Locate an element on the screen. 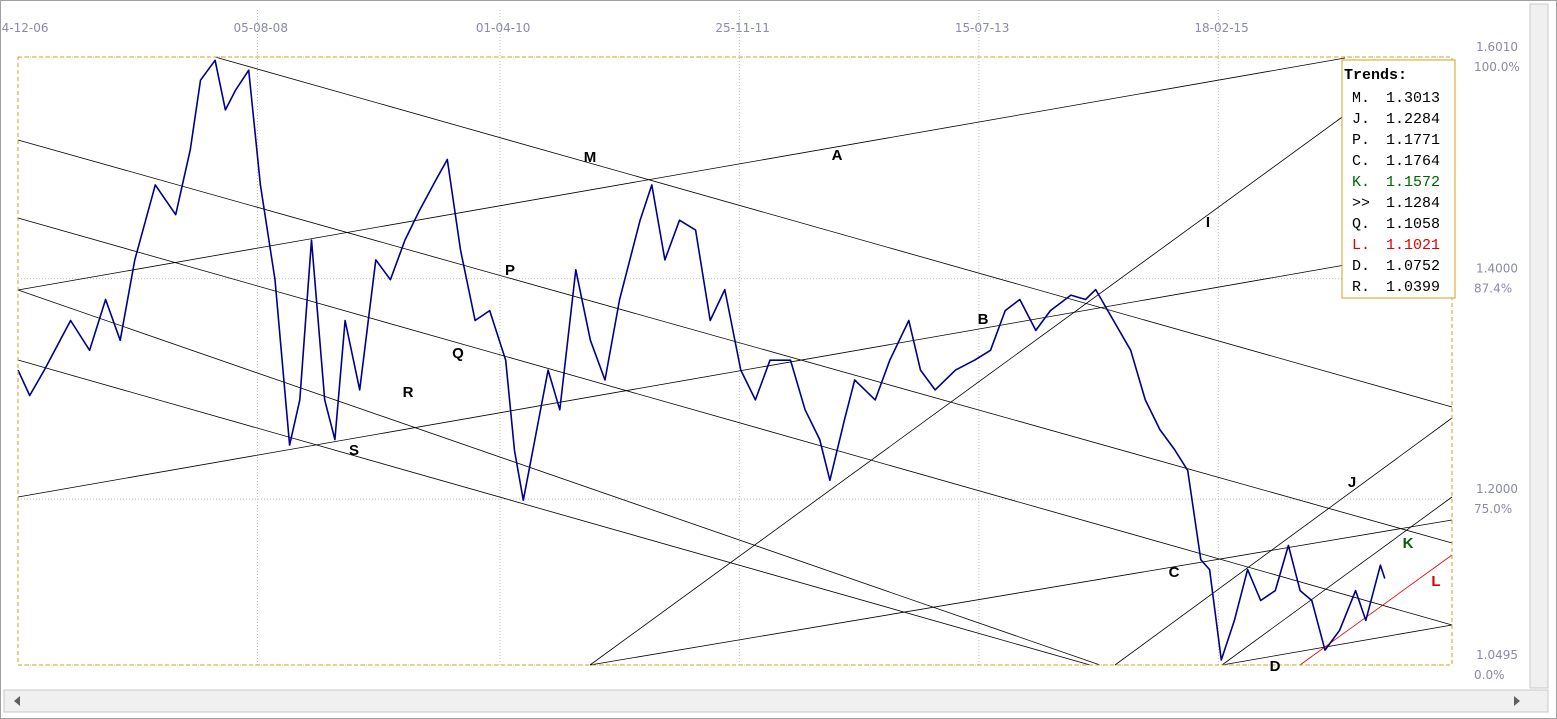  trends-panel is located at coordinates (1398, 179).